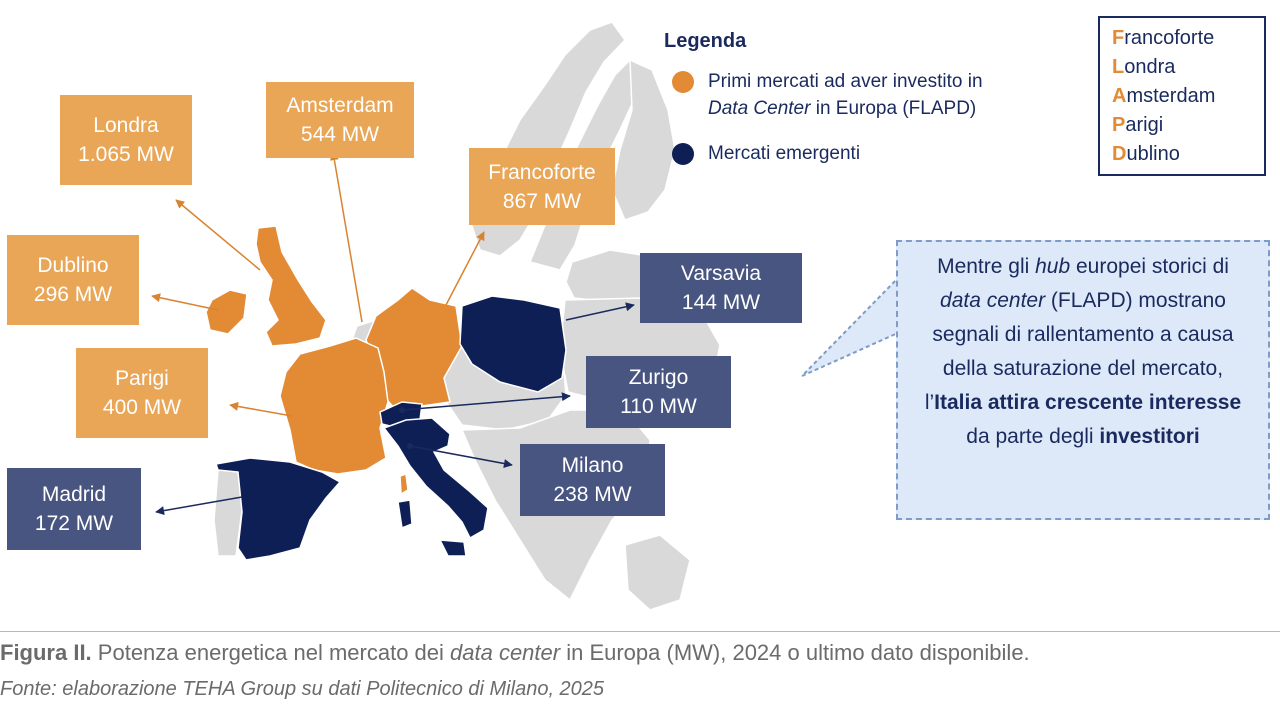  Describe the element at coordinates (1138, 125) in the screenshot. I see `acronym-row: Parigi` at that location.